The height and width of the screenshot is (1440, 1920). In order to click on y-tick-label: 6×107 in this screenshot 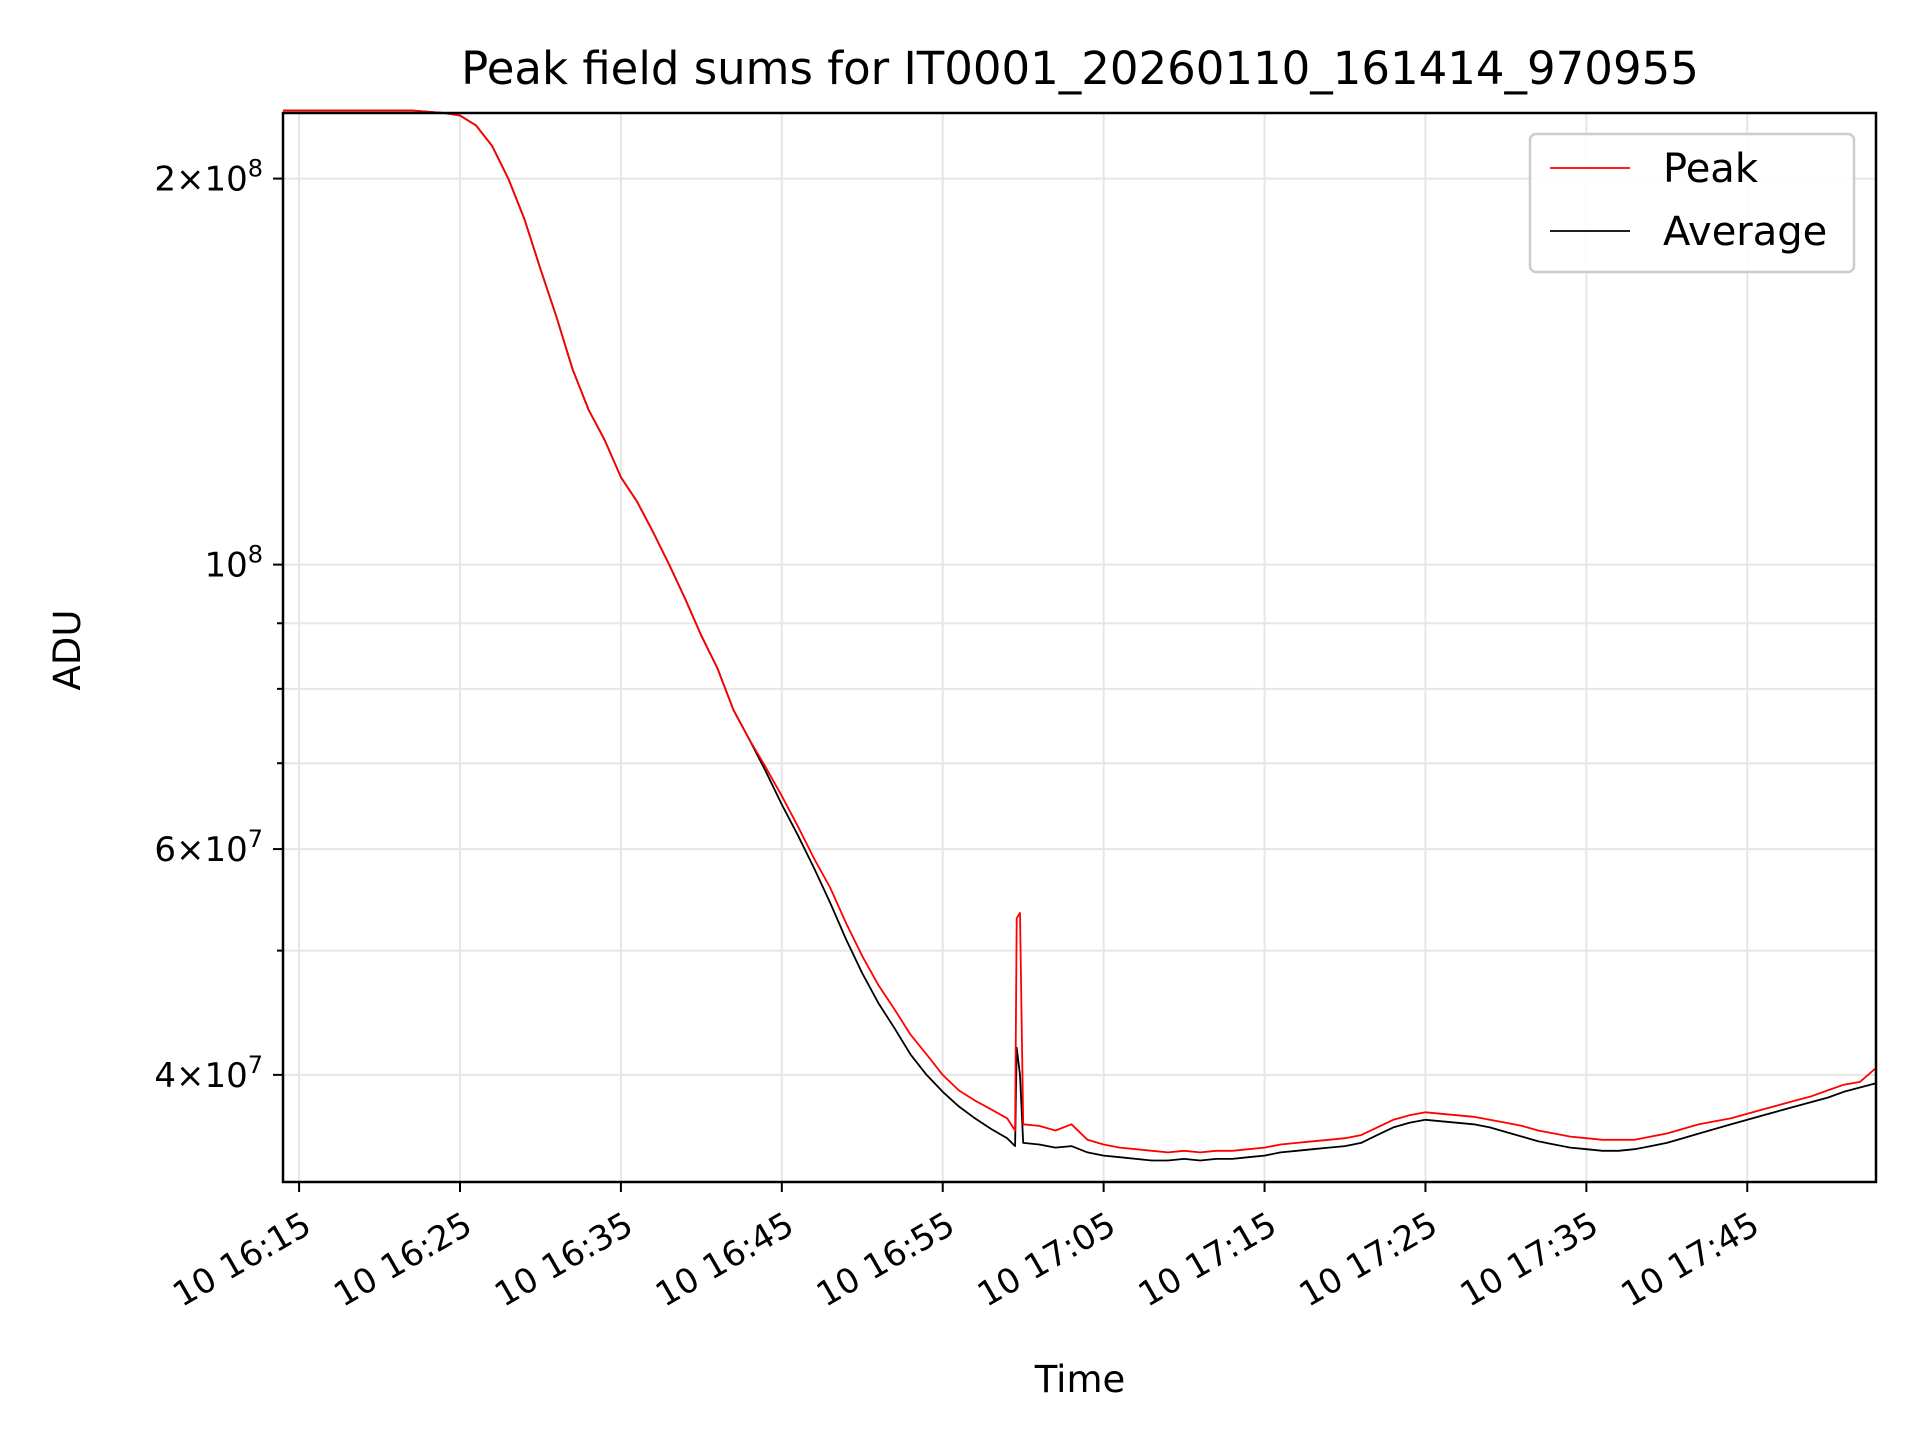, I will do `click(208, 847)`.